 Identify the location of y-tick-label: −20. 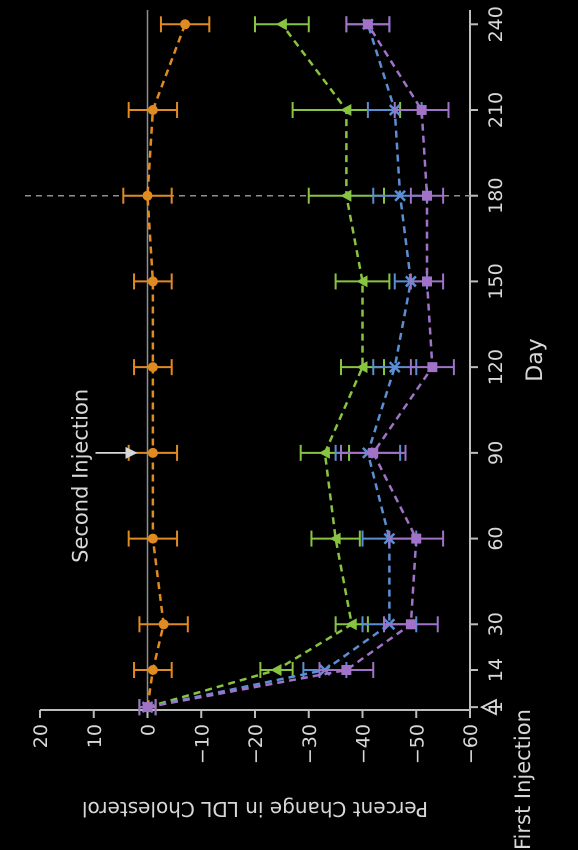
(256, 744).